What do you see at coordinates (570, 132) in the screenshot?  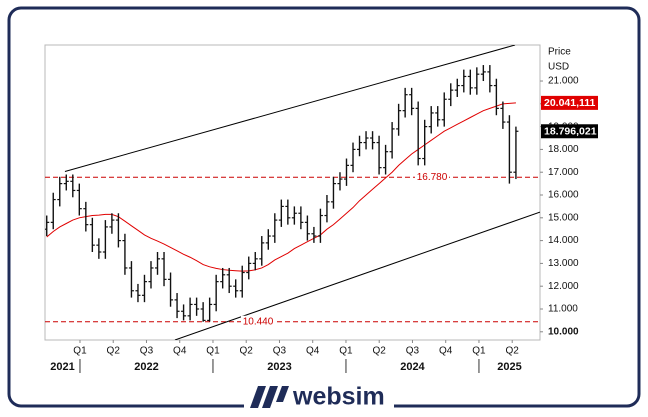 I see `last-value-label: 18.796,021` at bounding box center [570, 132].